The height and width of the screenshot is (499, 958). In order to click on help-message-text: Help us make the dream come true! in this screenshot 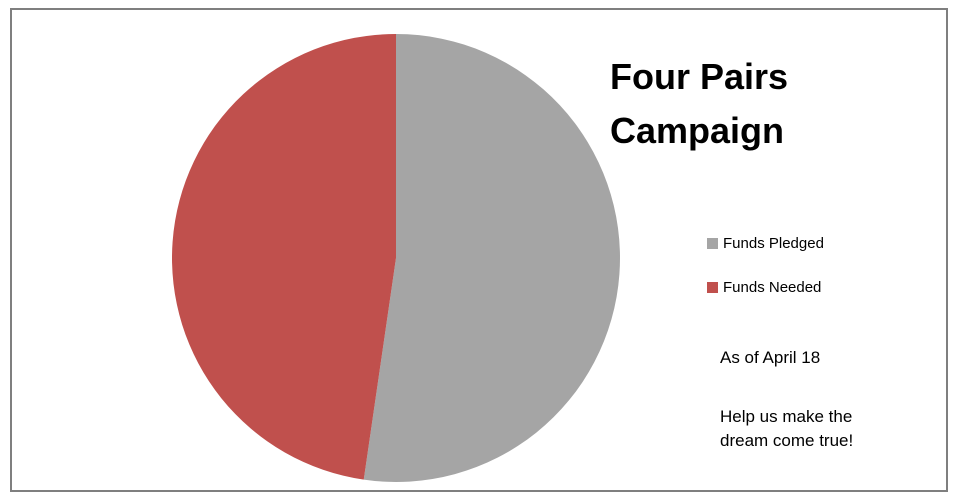, I will do `click(786, 429)`.